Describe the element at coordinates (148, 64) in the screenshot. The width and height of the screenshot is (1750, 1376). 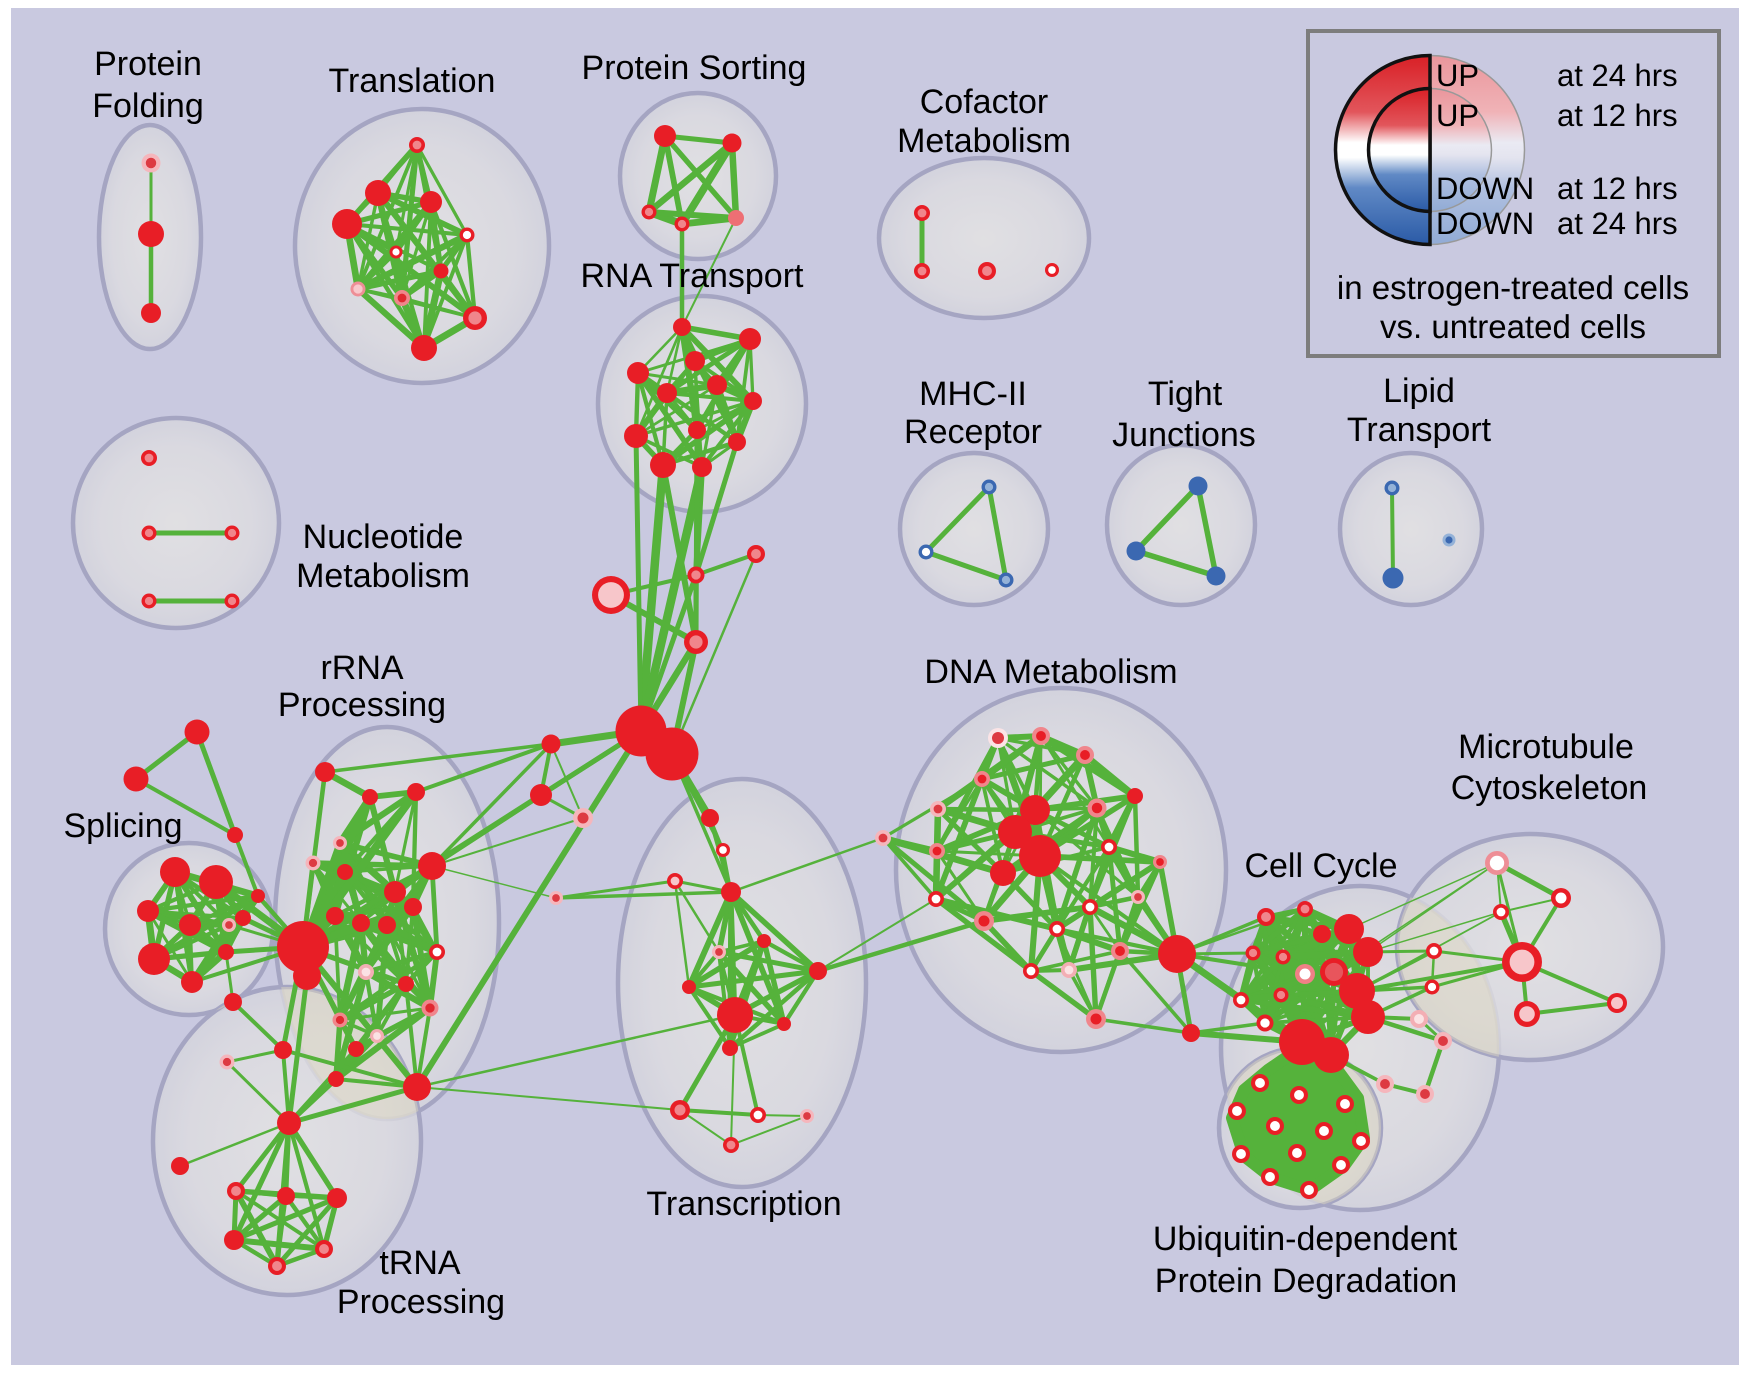
I see `svg-text: Protein` at that location.